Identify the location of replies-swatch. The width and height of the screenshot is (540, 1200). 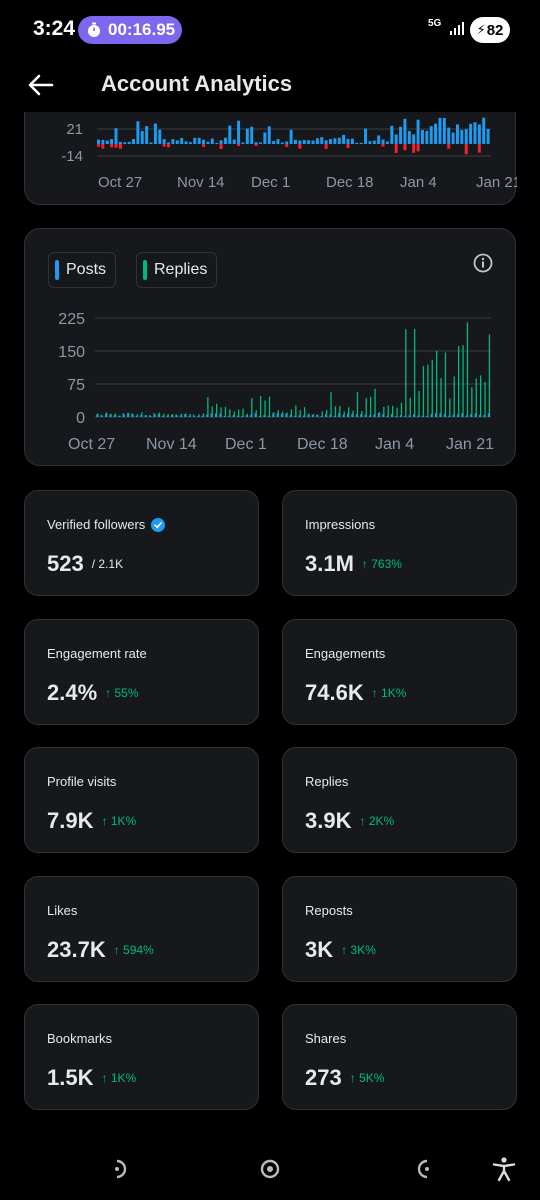
(145, 270).